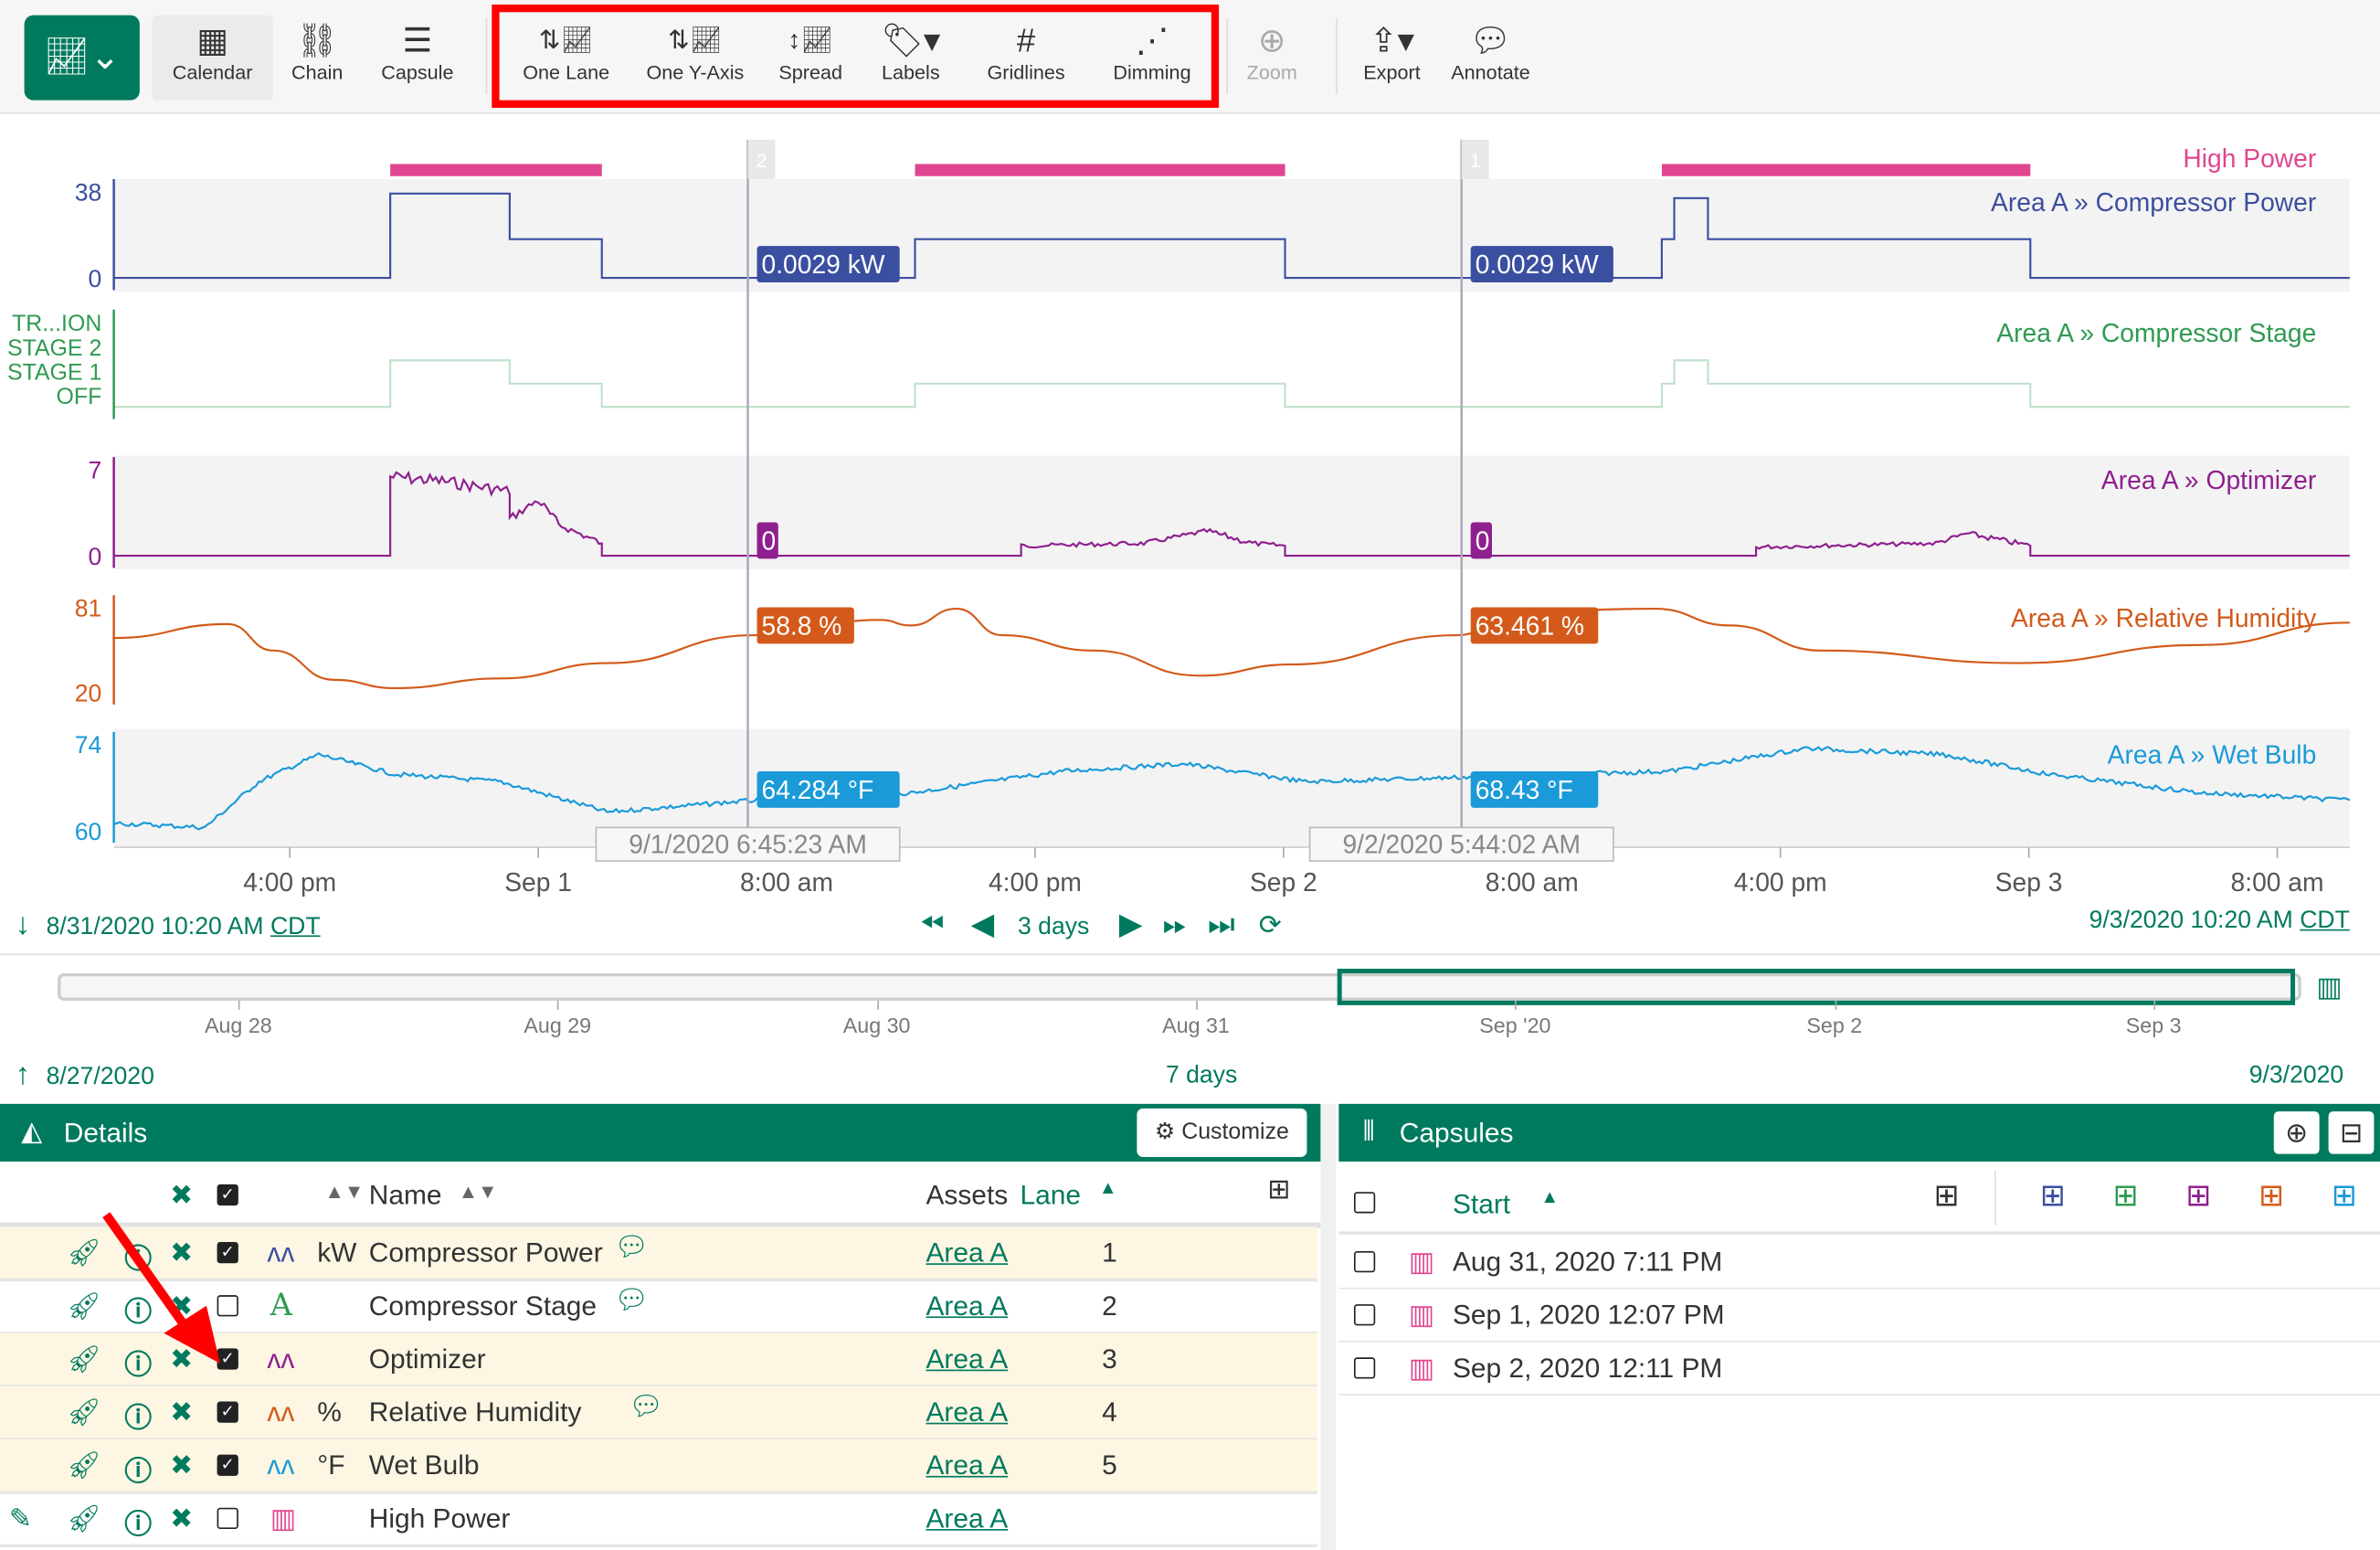 This screenshot has width=2380, height=1550. What do you see at coordinates (418, 58) in the screenshot?
I see `capsule-button: ☰ Capsule` at bounding box center [418, 58].